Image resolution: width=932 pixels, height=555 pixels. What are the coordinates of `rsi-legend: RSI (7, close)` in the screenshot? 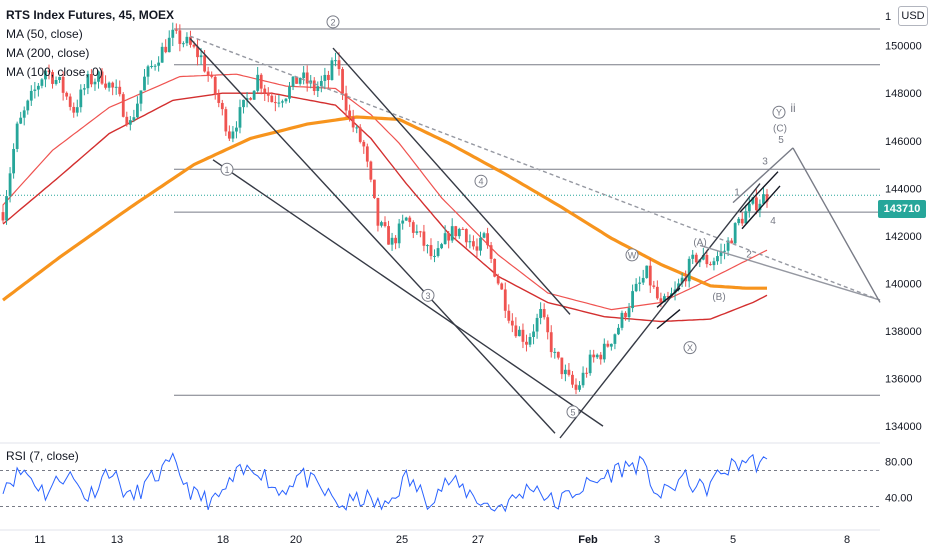 It's located at (42, 456).